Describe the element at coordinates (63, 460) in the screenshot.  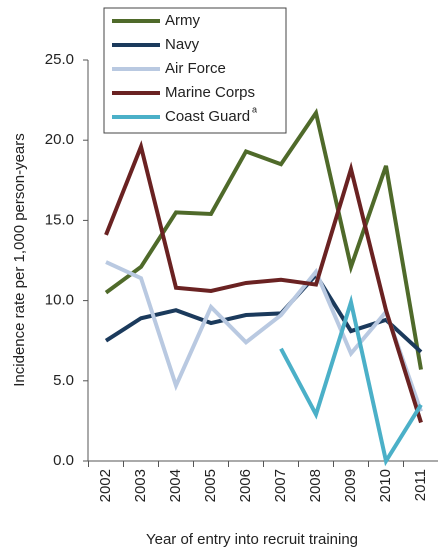
I see `y-tick-label: 0.0` at that location.